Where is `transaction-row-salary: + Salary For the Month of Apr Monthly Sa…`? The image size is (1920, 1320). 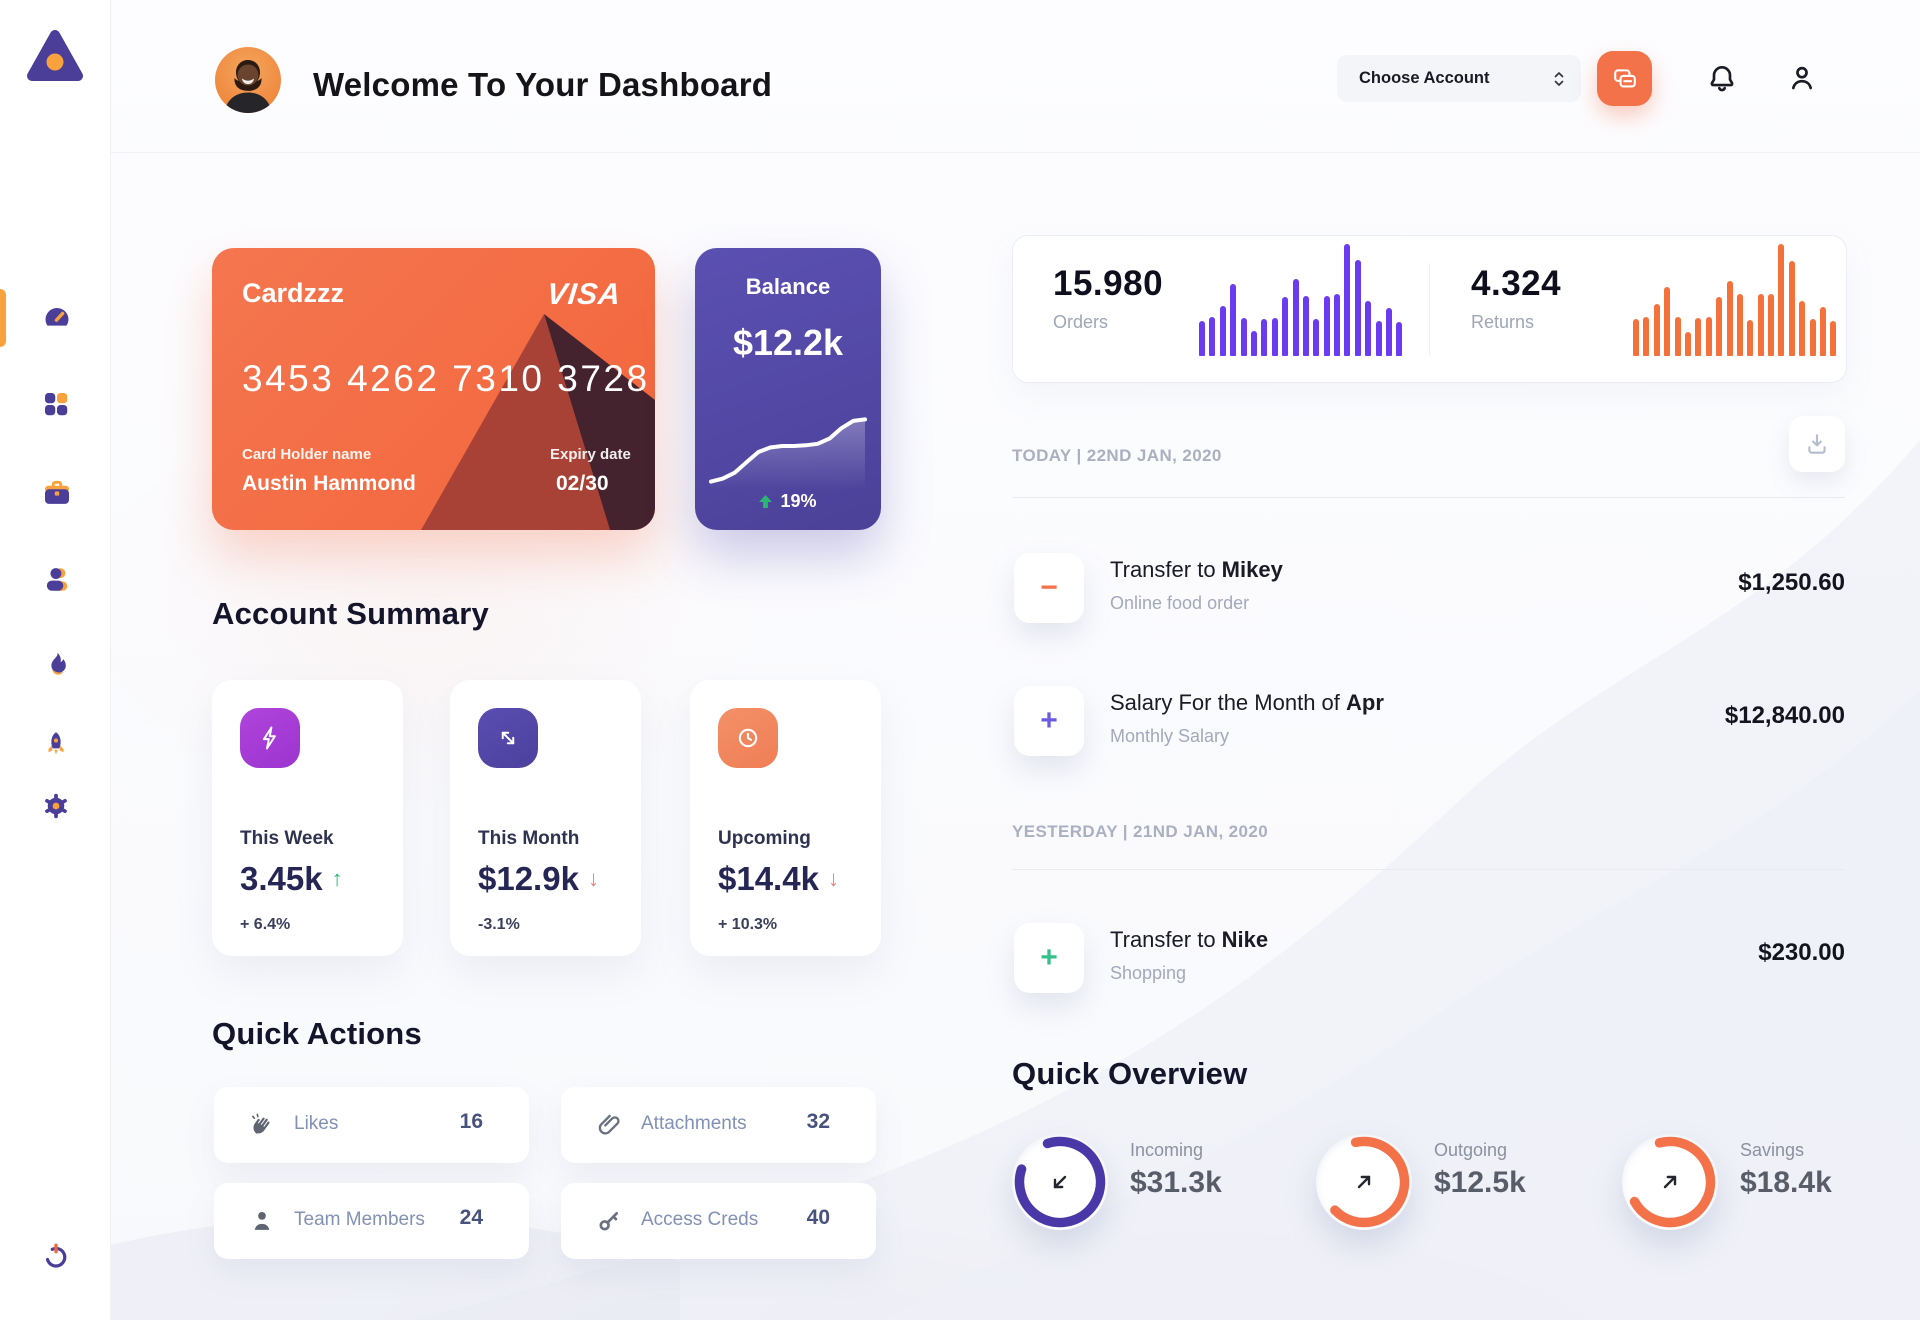
transaction-row-salary: + Salary For the Month of Apr Monthly Sa… is located at coordinates (1428, 722).